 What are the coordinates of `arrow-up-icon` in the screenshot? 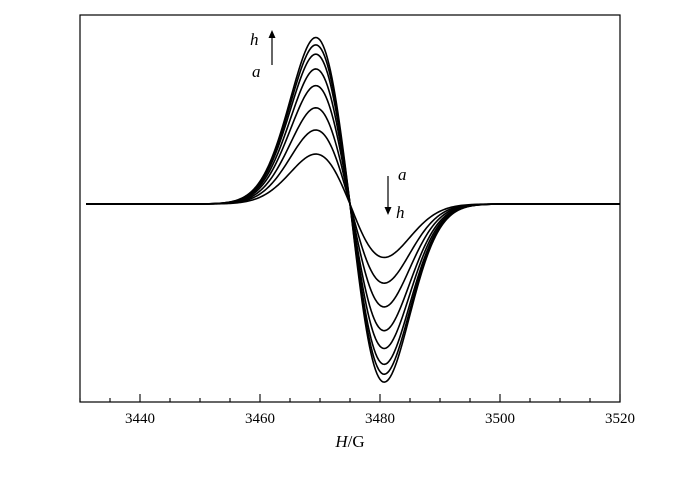 It's located at (272, 34).